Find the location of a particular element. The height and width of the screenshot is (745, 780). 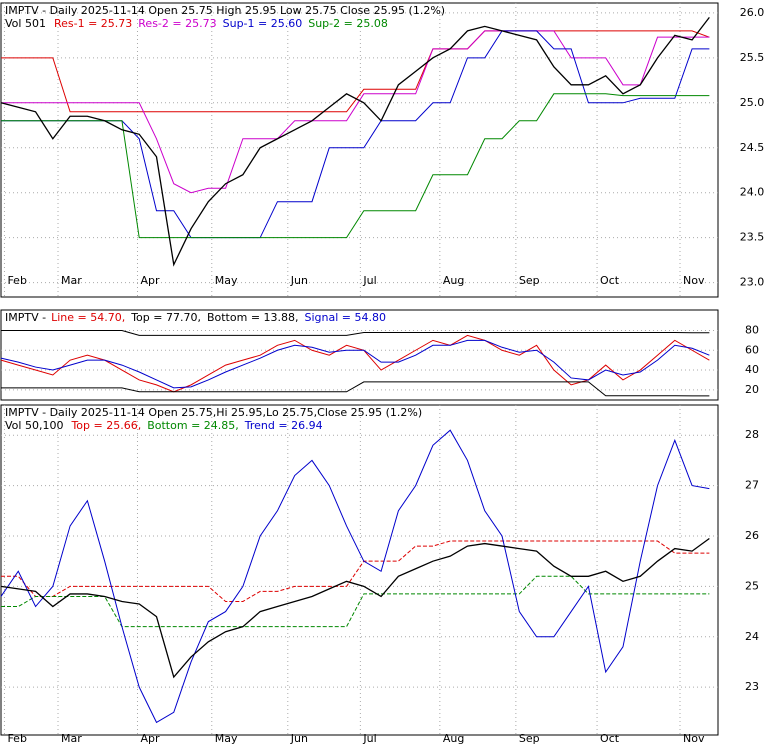

panel-frame is located at coordinates (359, 355).